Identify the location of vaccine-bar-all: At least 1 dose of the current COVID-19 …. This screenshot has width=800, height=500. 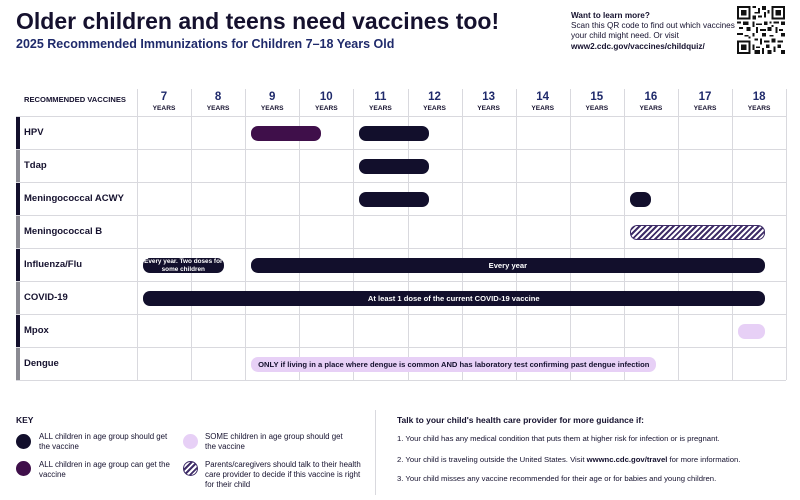
(454, 298).